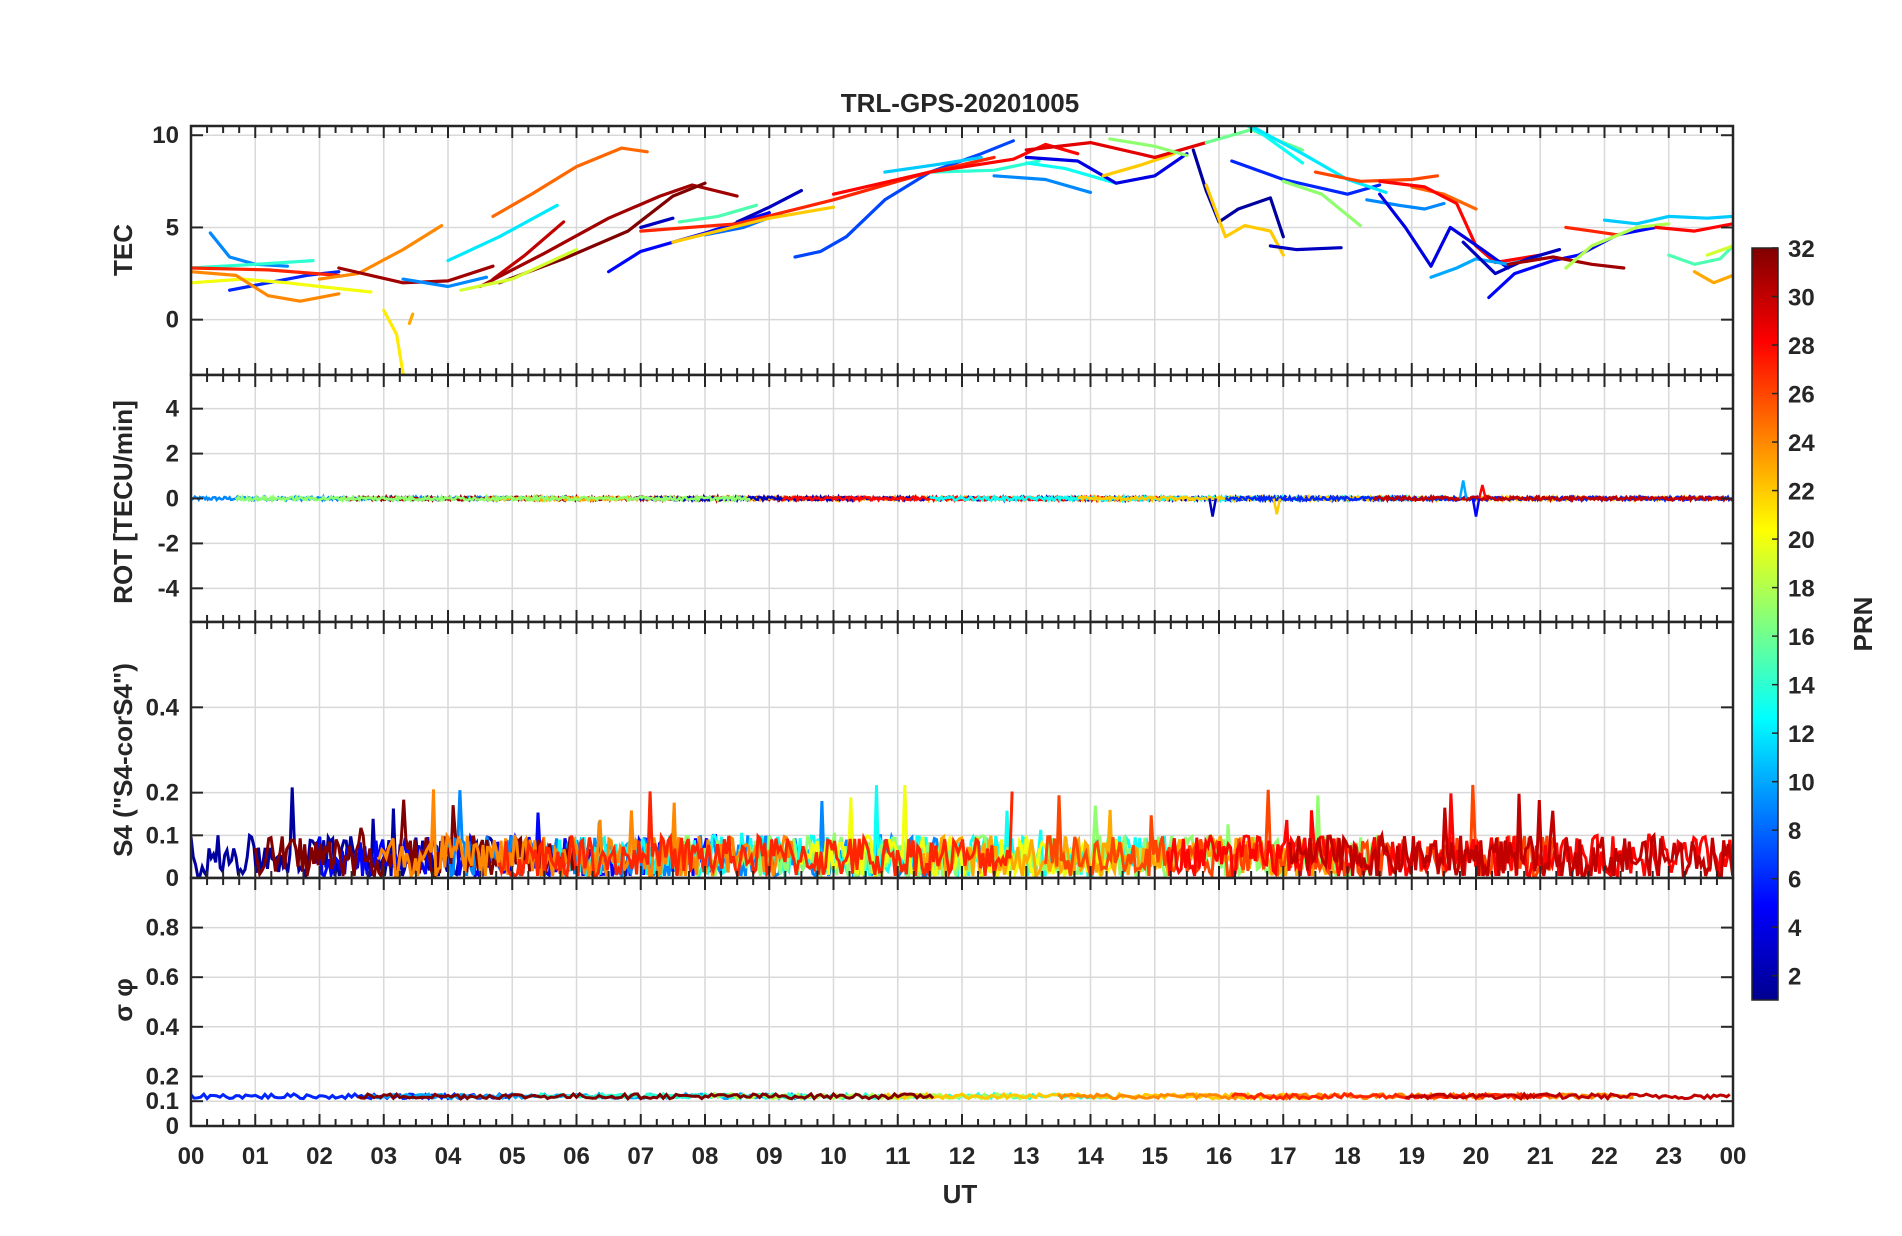 The width and height of the screenshot is (1902, 1236). Describe the element at coordinates (162, 977) in the screenshot. I see `y-tick-label: 0.6` at that location.